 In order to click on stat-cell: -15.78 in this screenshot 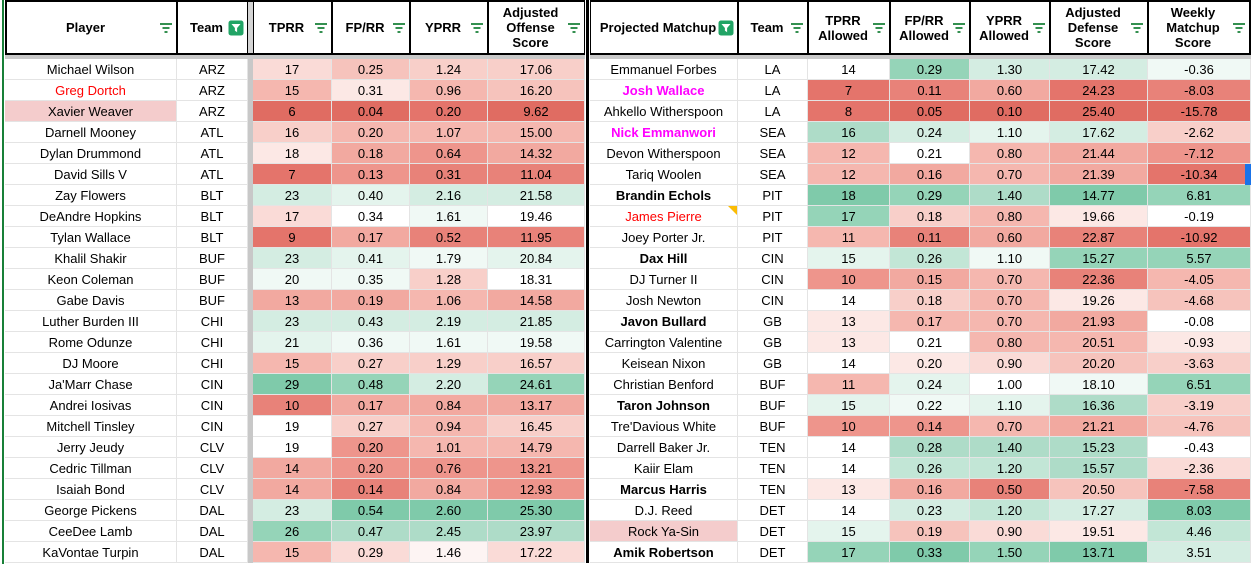, I will do `click(1199, 111)`.